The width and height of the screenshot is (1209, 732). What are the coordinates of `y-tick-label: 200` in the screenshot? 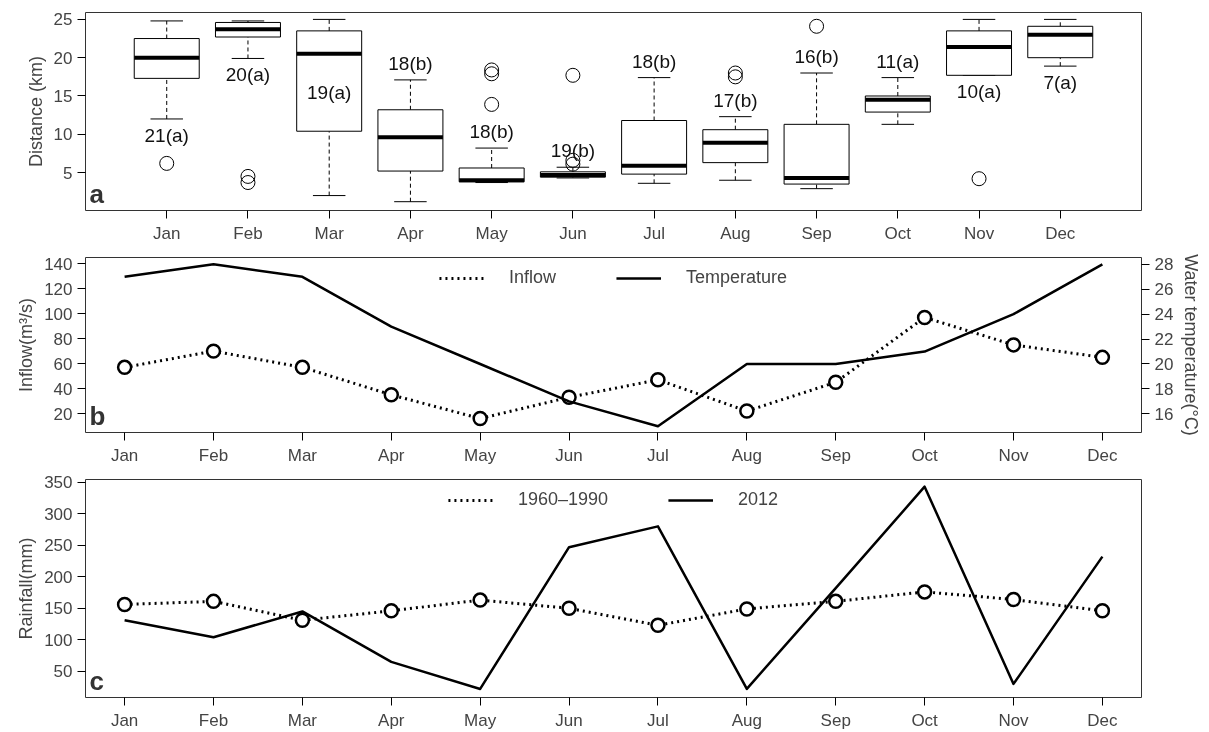 It's located at (58, 577).